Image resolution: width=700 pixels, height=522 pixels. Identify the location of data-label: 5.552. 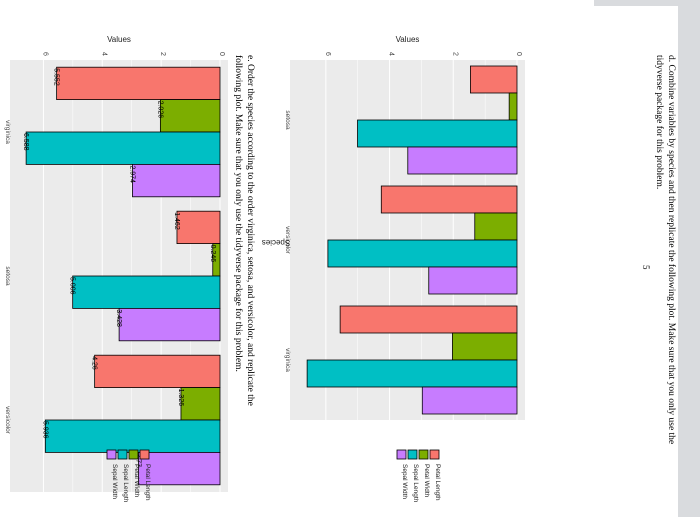
(56, 77).